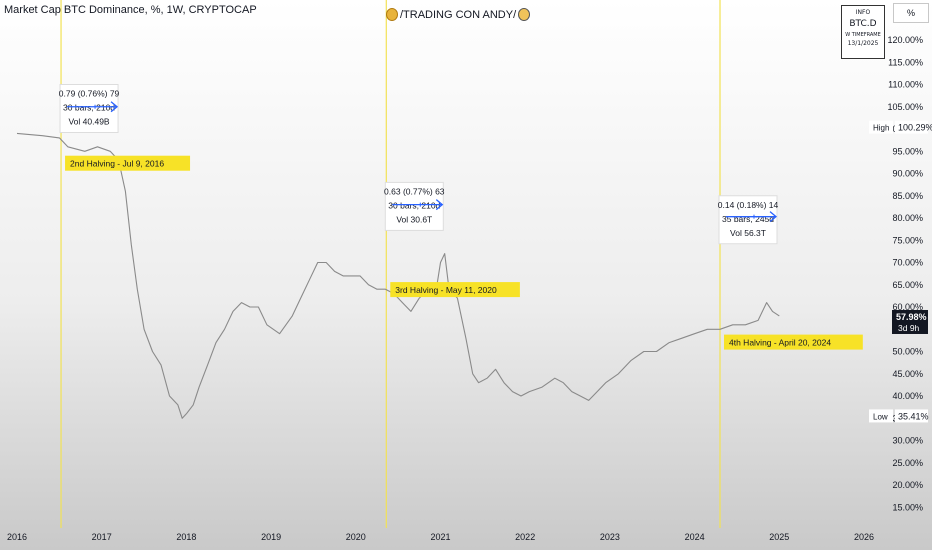  Describe the element at coordinates (907, 151) in the screenshot. I see `y-tick-label: 95.00%` at that location.